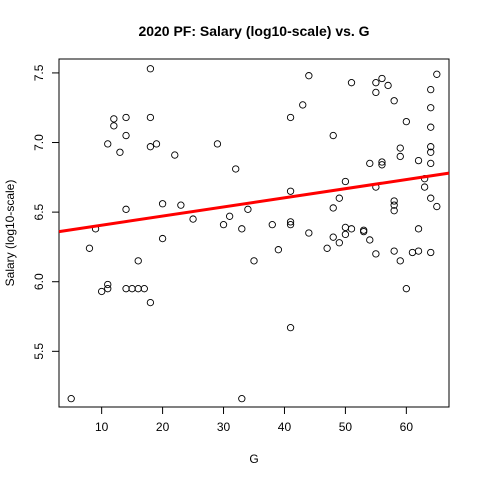 The height and width of the screenshot is (480, 480). What do you see at coordinates (39, 72) in the screenshot?
I see `y-tick-label: 7.5` at bounding box center [39, 72].